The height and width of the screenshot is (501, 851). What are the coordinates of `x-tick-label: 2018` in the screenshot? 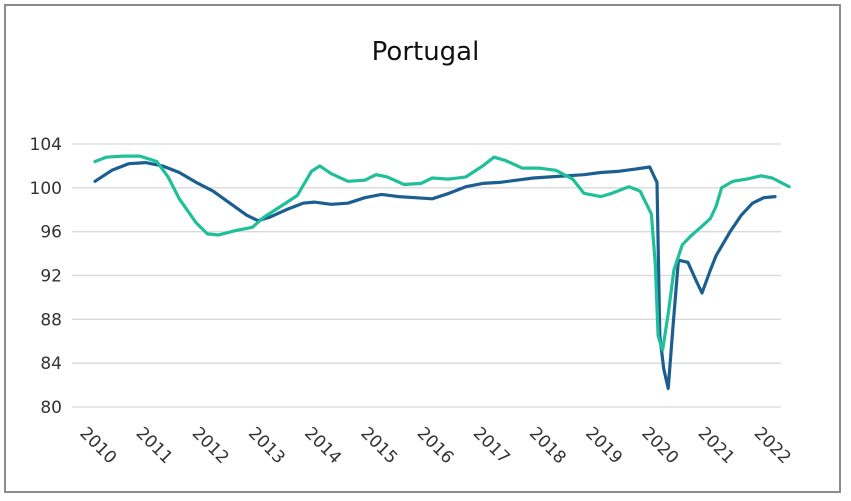 It's located at (547, 445).